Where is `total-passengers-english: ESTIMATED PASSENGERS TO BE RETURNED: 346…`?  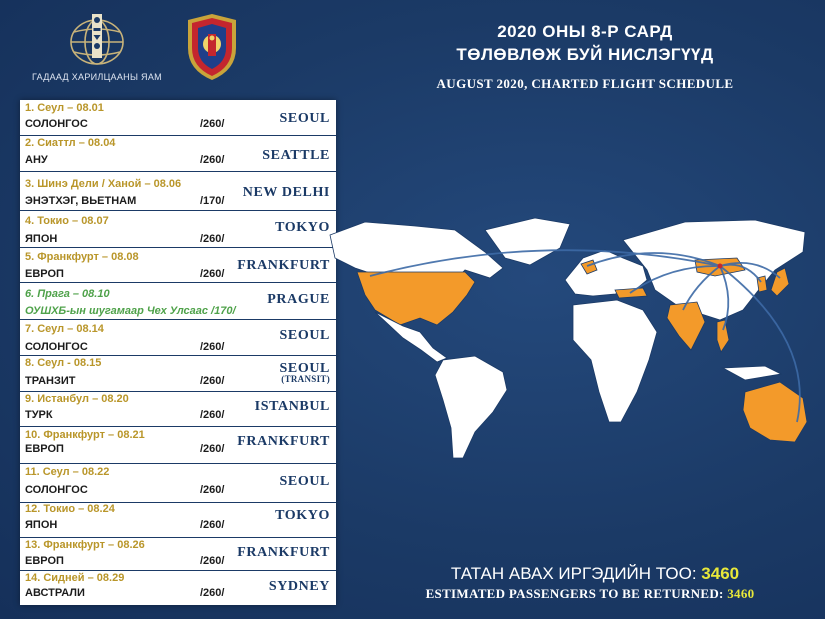 total-passengers-english: ESTIMATED PASSENGERS TO BE RETURNED: 346… is located at coordinates (590, 594).